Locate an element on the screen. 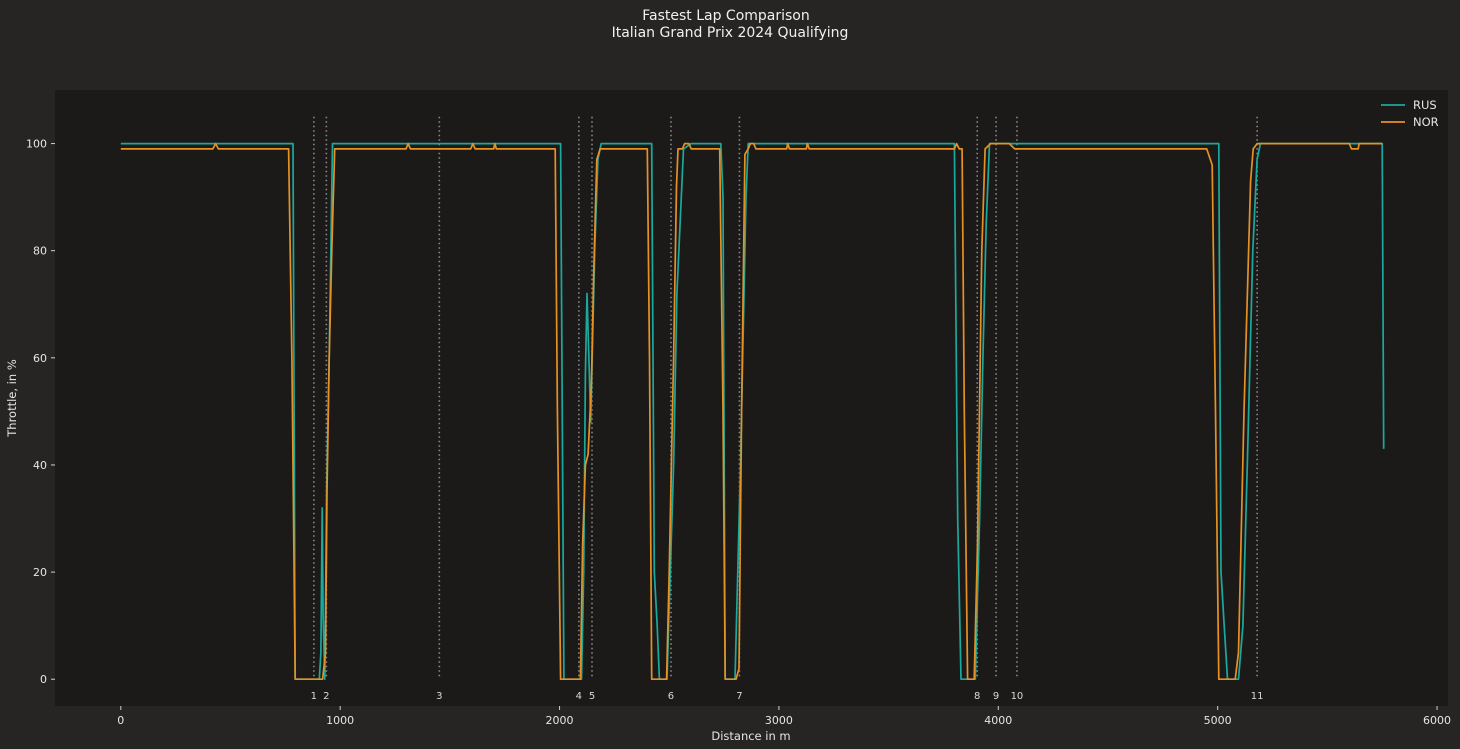 The image size is (1460, 749). x-tick-label: 5000 is located at coordinates (1218, 720).